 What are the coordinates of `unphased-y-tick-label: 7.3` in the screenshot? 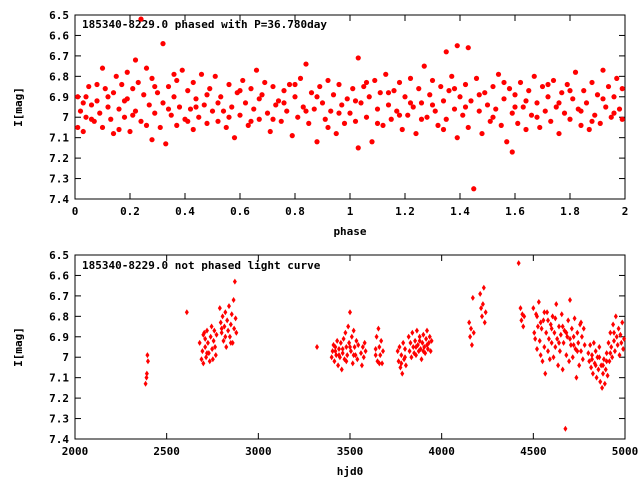 It's located at (59, 419).